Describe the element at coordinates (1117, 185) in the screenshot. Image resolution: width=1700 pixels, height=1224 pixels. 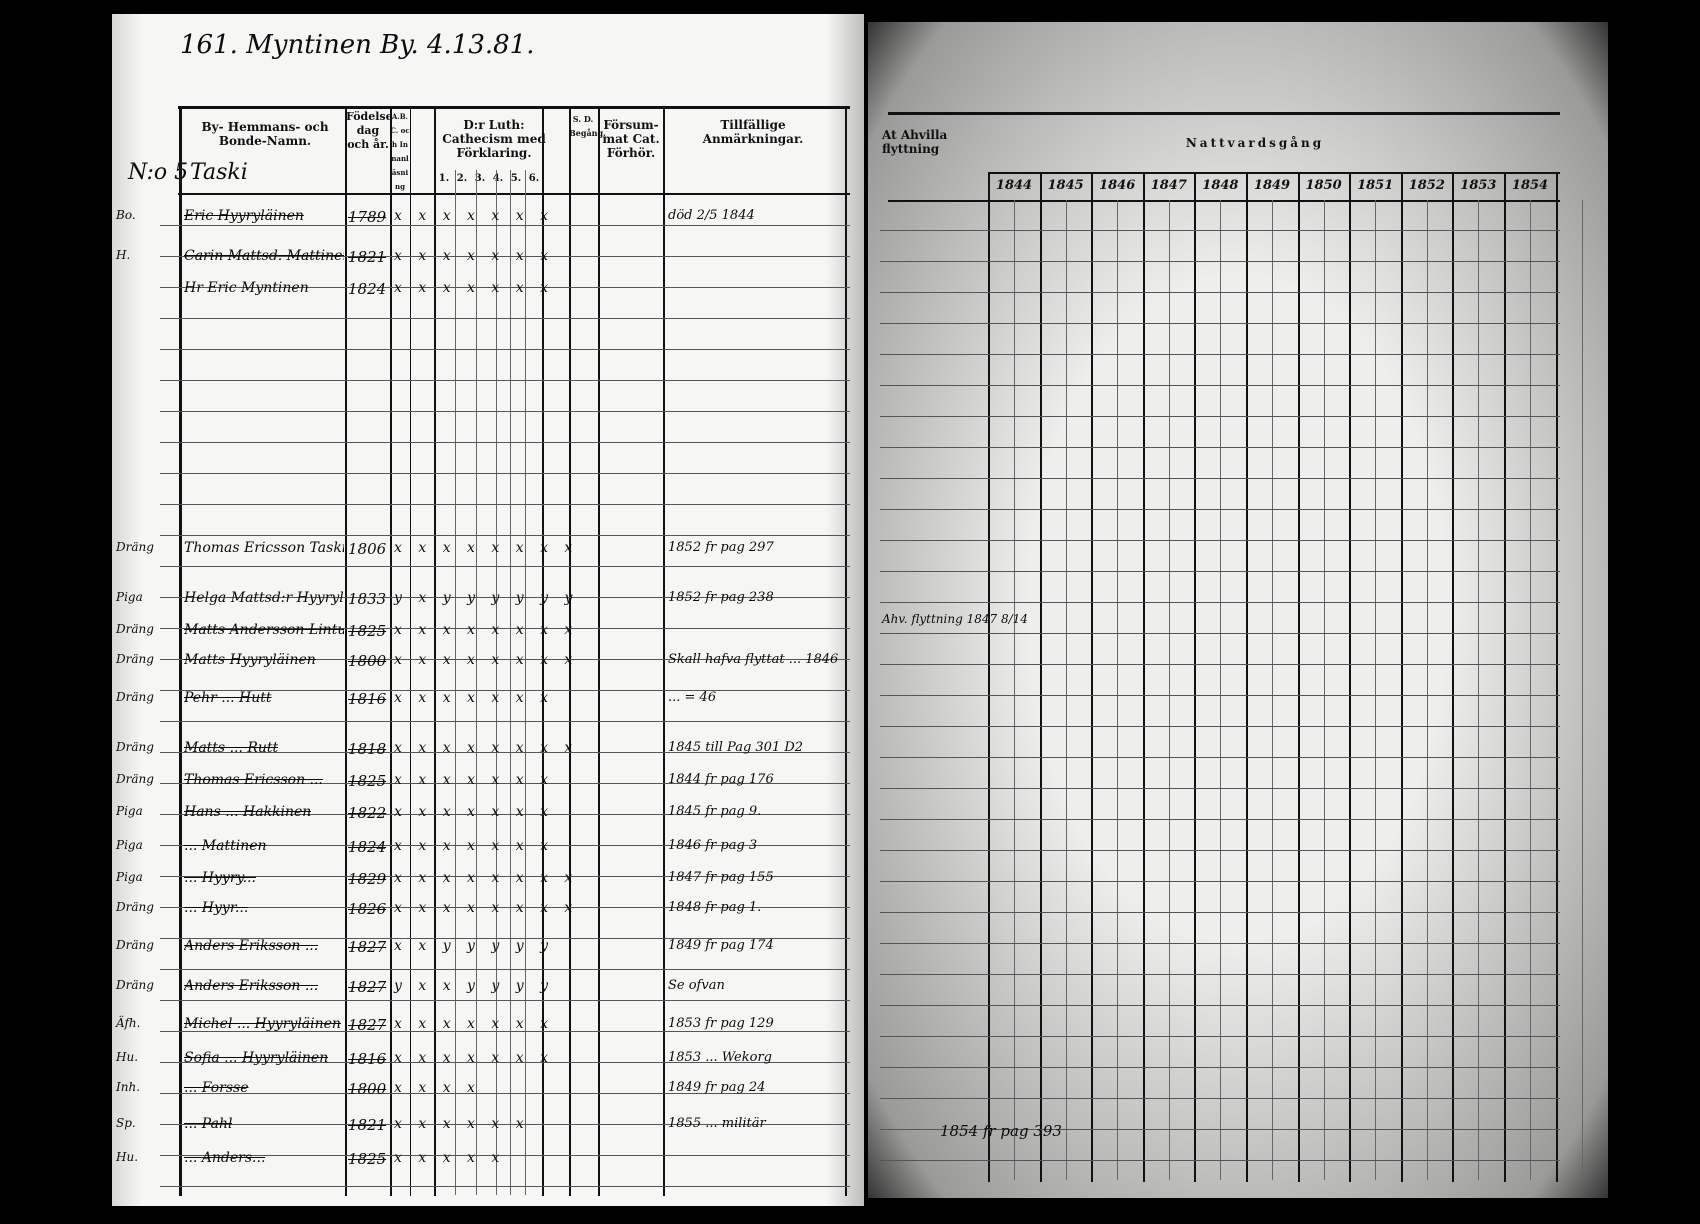
I see `year-header: 1846` at that location.